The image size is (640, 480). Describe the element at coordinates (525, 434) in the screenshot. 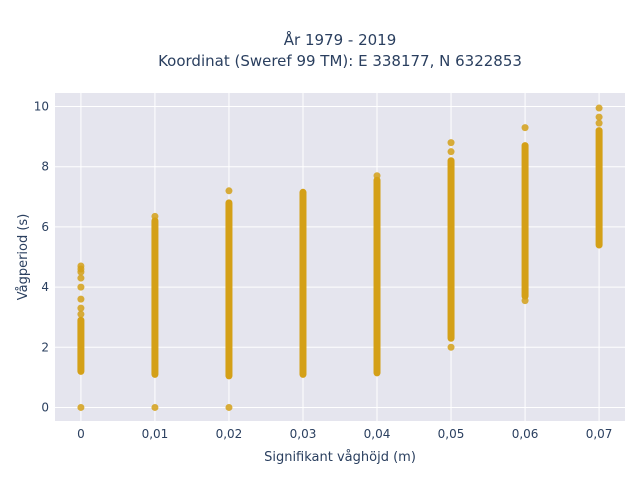

I see `x-tick-label: 0,06` at that location.